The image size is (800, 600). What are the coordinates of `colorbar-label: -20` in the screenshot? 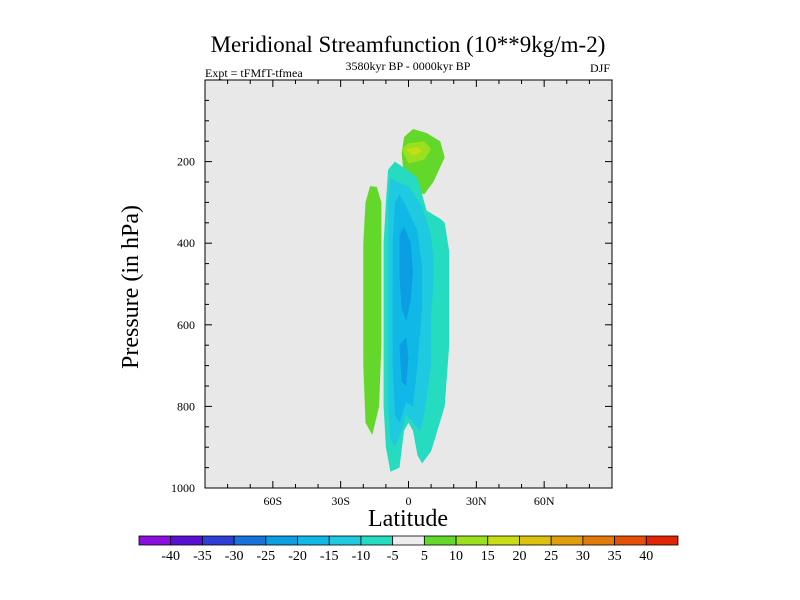 It's located at (297, 556).